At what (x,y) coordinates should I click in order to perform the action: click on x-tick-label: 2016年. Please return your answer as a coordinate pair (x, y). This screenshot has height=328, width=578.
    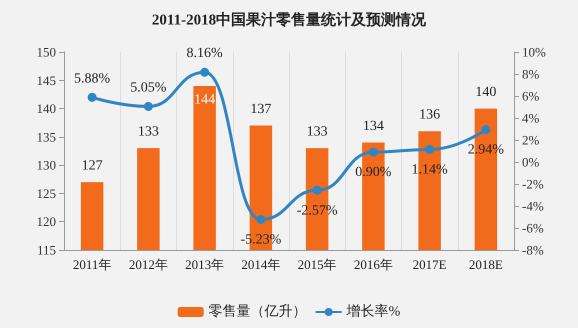
    Looking at the image, I should click on (373, 264).